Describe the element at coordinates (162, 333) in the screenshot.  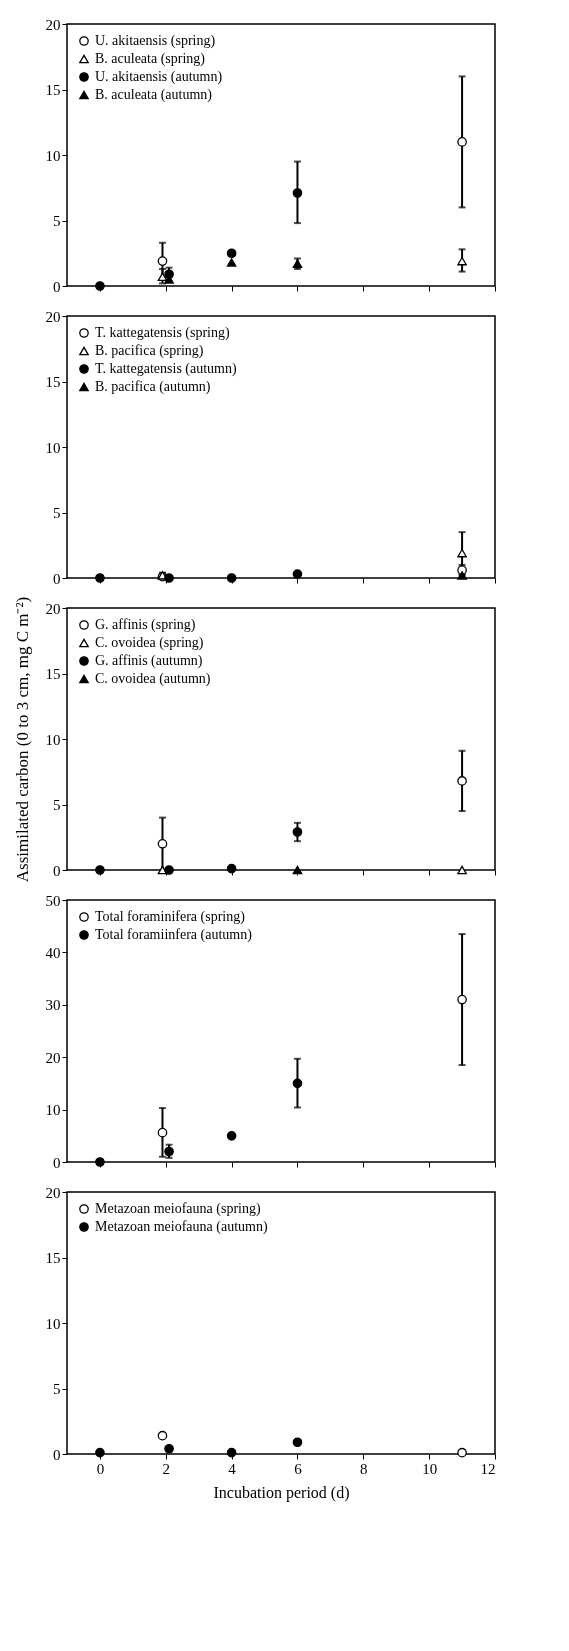
I see `legend-label: T. kattegatensis (spring)` at that location.